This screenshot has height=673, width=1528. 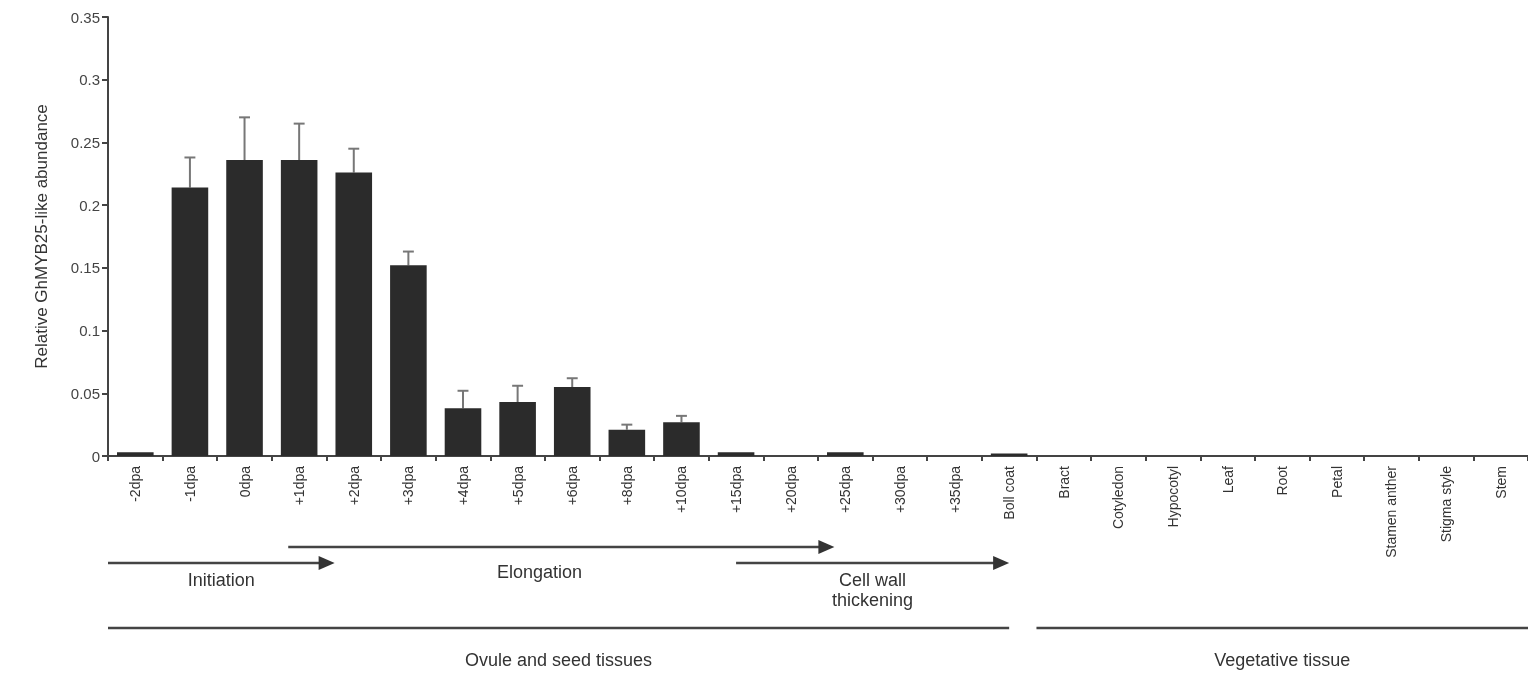 What do you see at coordinates (1173, 497) in the screenshot?
I see `x-tick-label: Hypocotyl` at bounding box center [1173, 497].